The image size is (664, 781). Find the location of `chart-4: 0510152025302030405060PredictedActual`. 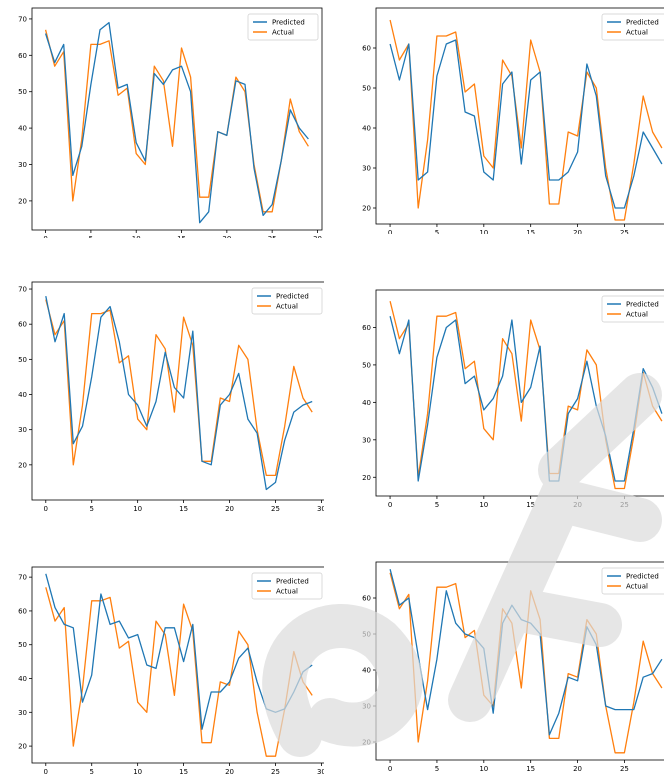

chart-4: 0510152025302030405060PredictedActual is located at coordinates (513, 399).